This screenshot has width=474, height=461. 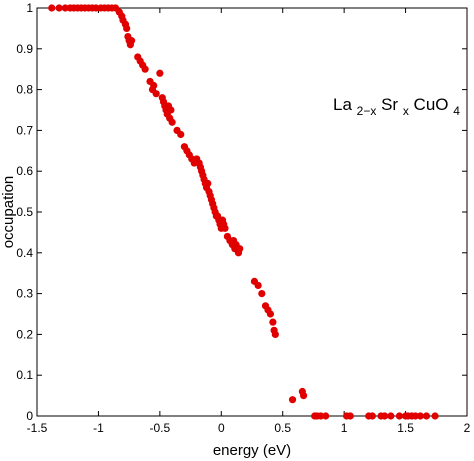 What do you see at coordinates (282, 428) in the screenshot?
I see `x-tick-label: 0.5` at bounding box center [282, 428].